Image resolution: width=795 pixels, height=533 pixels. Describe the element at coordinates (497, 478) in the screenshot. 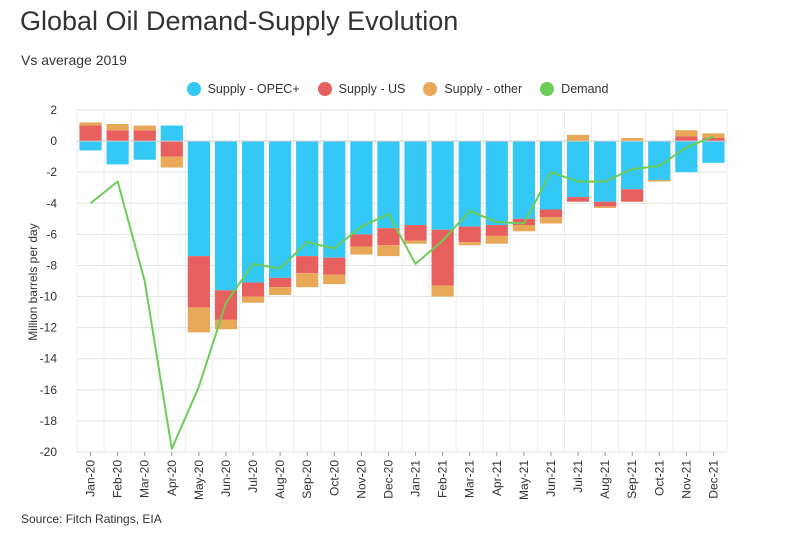

I see `x-tick-label: Apr-21` at that location.